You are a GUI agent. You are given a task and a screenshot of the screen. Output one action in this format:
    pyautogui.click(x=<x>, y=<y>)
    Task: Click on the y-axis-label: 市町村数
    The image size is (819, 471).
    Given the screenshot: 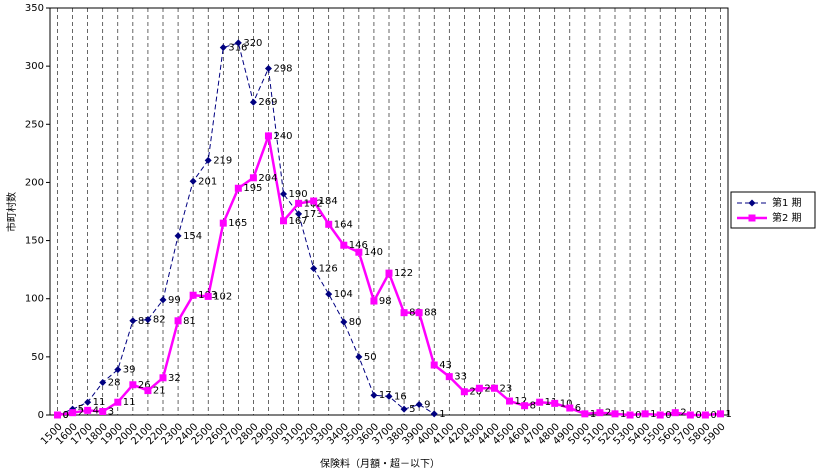 What is the action you would take?
    pyautogui.click(x=11, y=212)
    